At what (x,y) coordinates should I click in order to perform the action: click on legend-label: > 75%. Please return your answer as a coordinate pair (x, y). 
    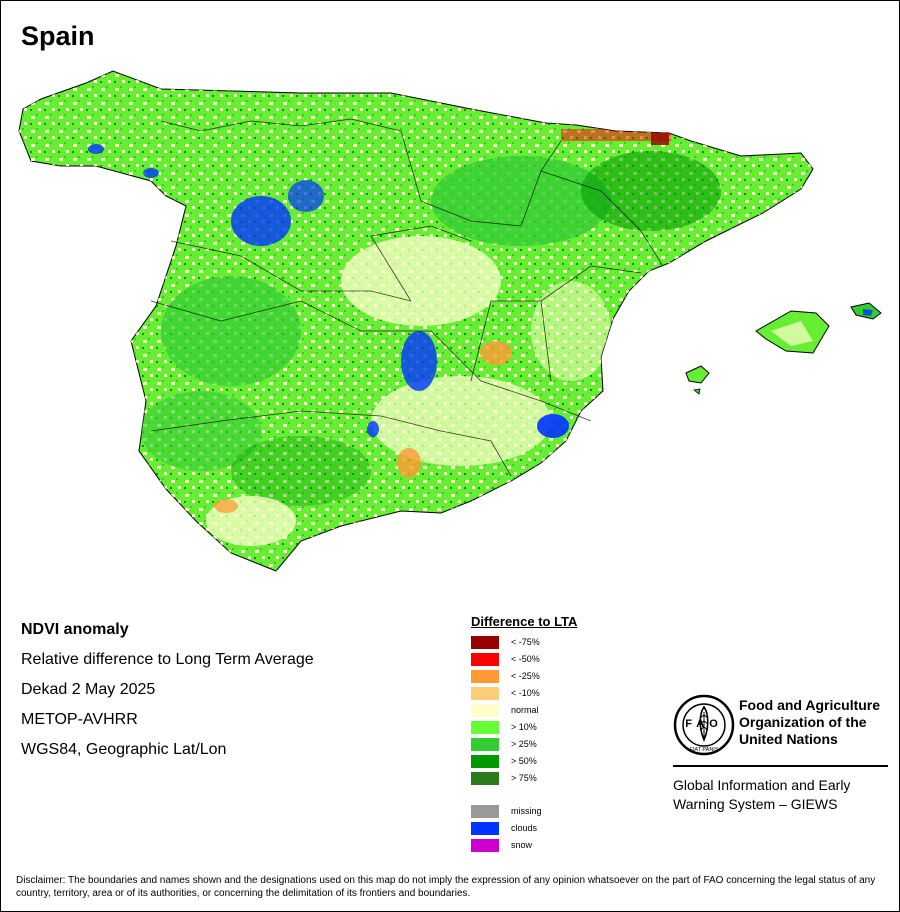
    Looking at the image, I should click on (524, 778).